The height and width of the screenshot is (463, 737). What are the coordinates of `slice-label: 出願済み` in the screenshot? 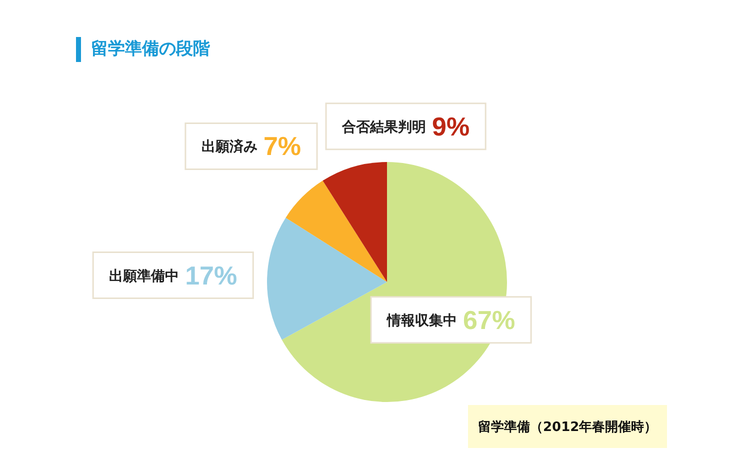 It's located at (229, 147).